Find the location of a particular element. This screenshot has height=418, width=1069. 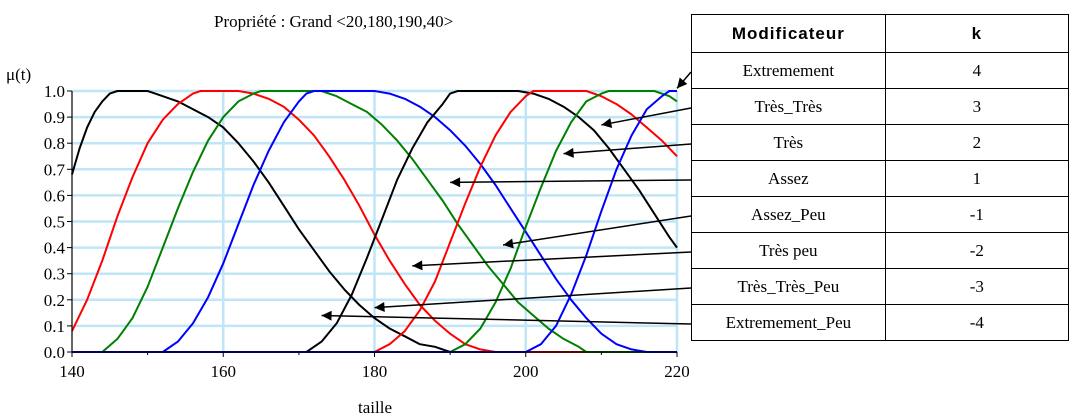

table-row: Très 2 is located at coordinates (880, 142).